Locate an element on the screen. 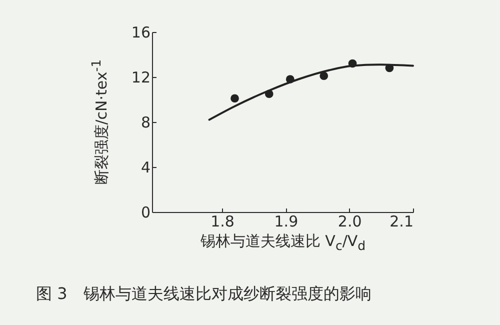 This screenshot has width=500, height=325. x-tick-label: 1.9 is located at coordinates (286, 221).